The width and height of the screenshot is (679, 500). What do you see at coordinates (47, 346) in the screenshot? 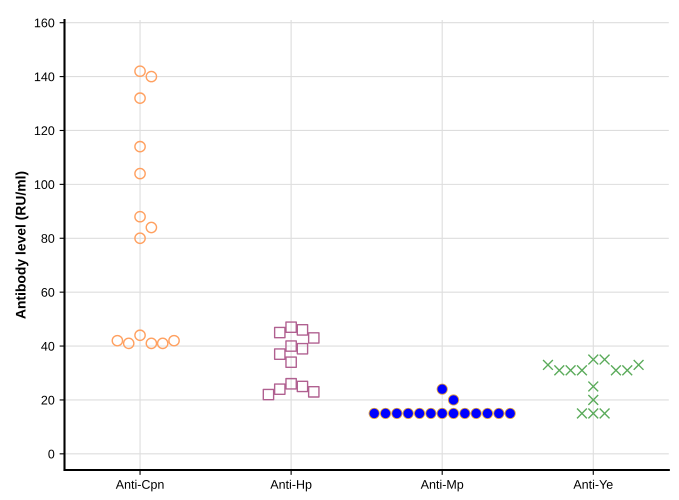
I see `y-tick-label: 40` at bounding box center [47, 346].